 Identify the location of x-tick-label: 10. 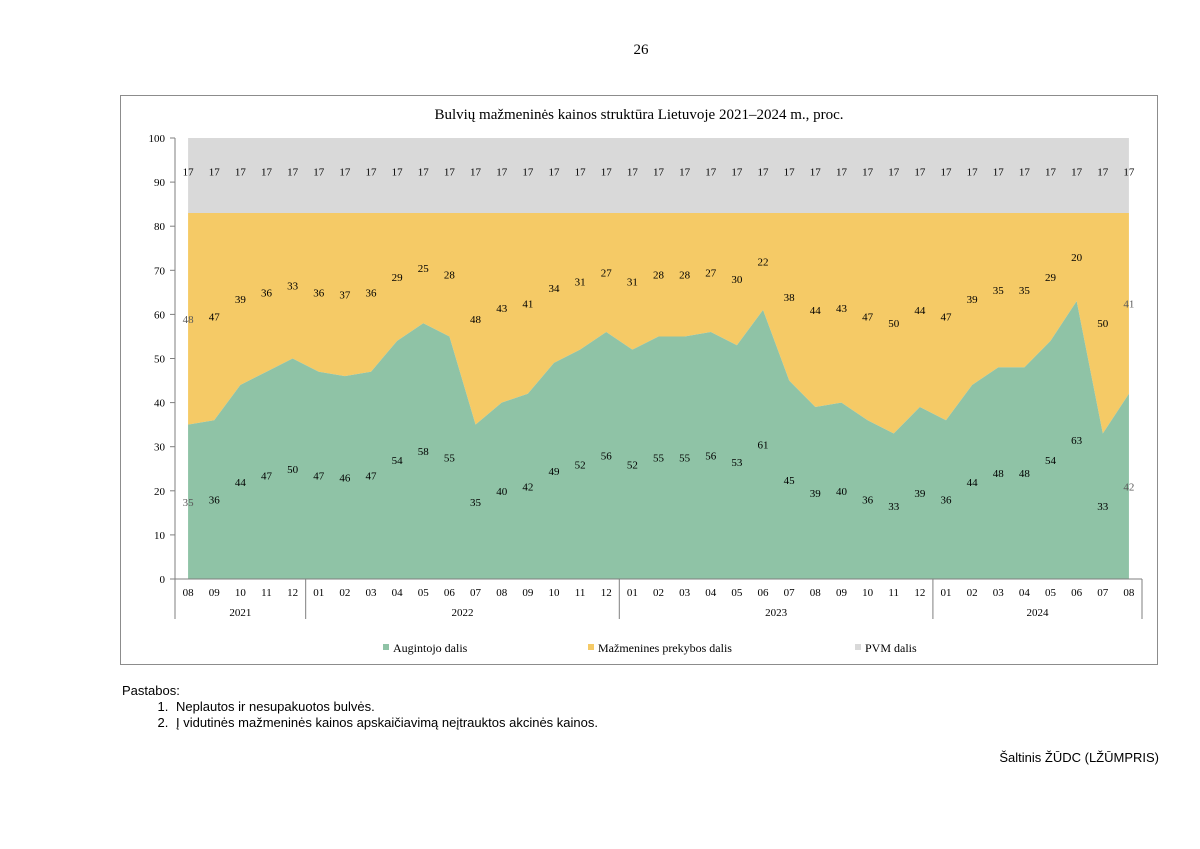
(554, 593).